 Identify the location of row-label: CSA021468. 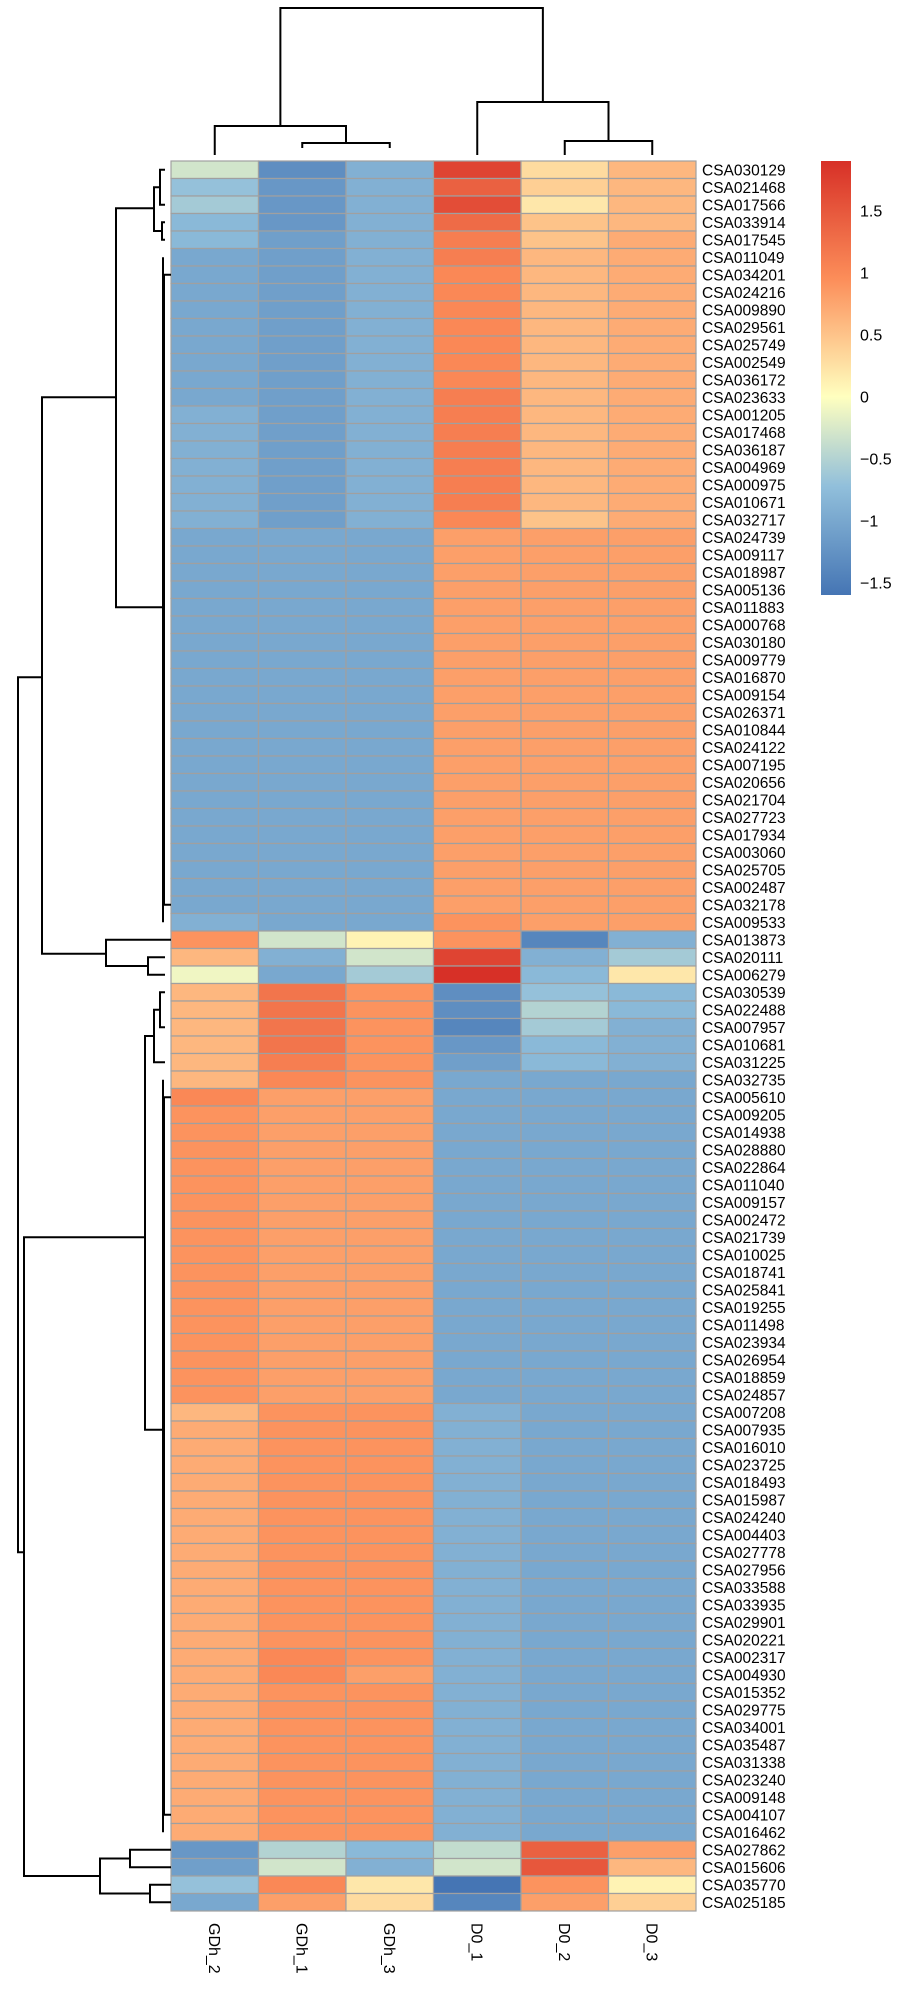
(744, 188).